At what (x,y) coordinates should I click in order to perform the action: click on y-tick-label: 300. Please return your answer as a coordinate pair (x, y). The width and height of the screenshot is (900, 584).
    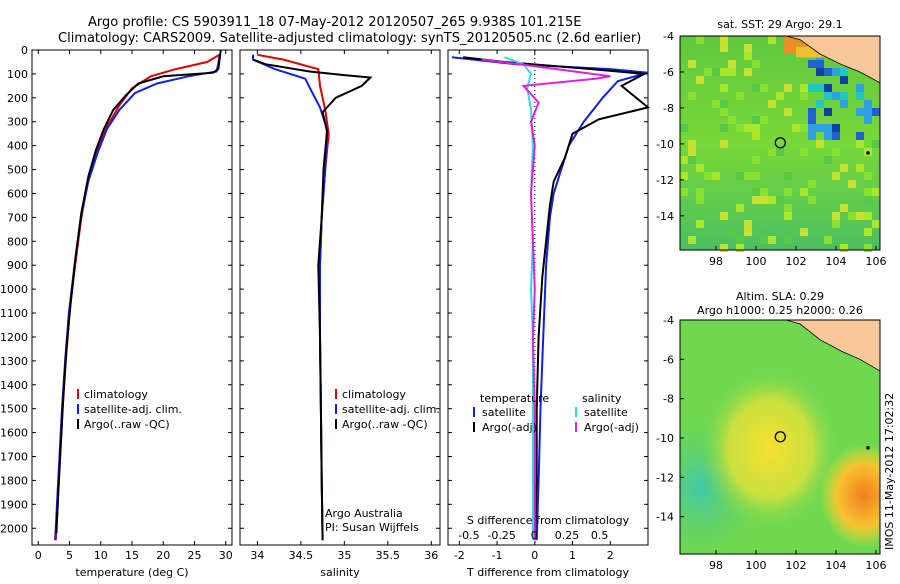
    Looking at the image, I should click on (17, 122).